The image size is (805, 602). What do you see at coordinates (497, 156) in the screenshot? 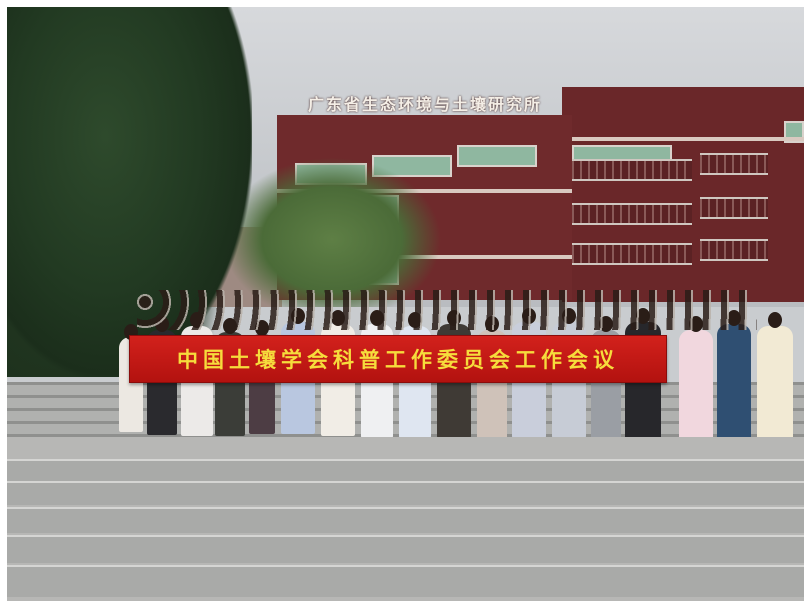
I see `window-row` at bounding box center [497, 156].